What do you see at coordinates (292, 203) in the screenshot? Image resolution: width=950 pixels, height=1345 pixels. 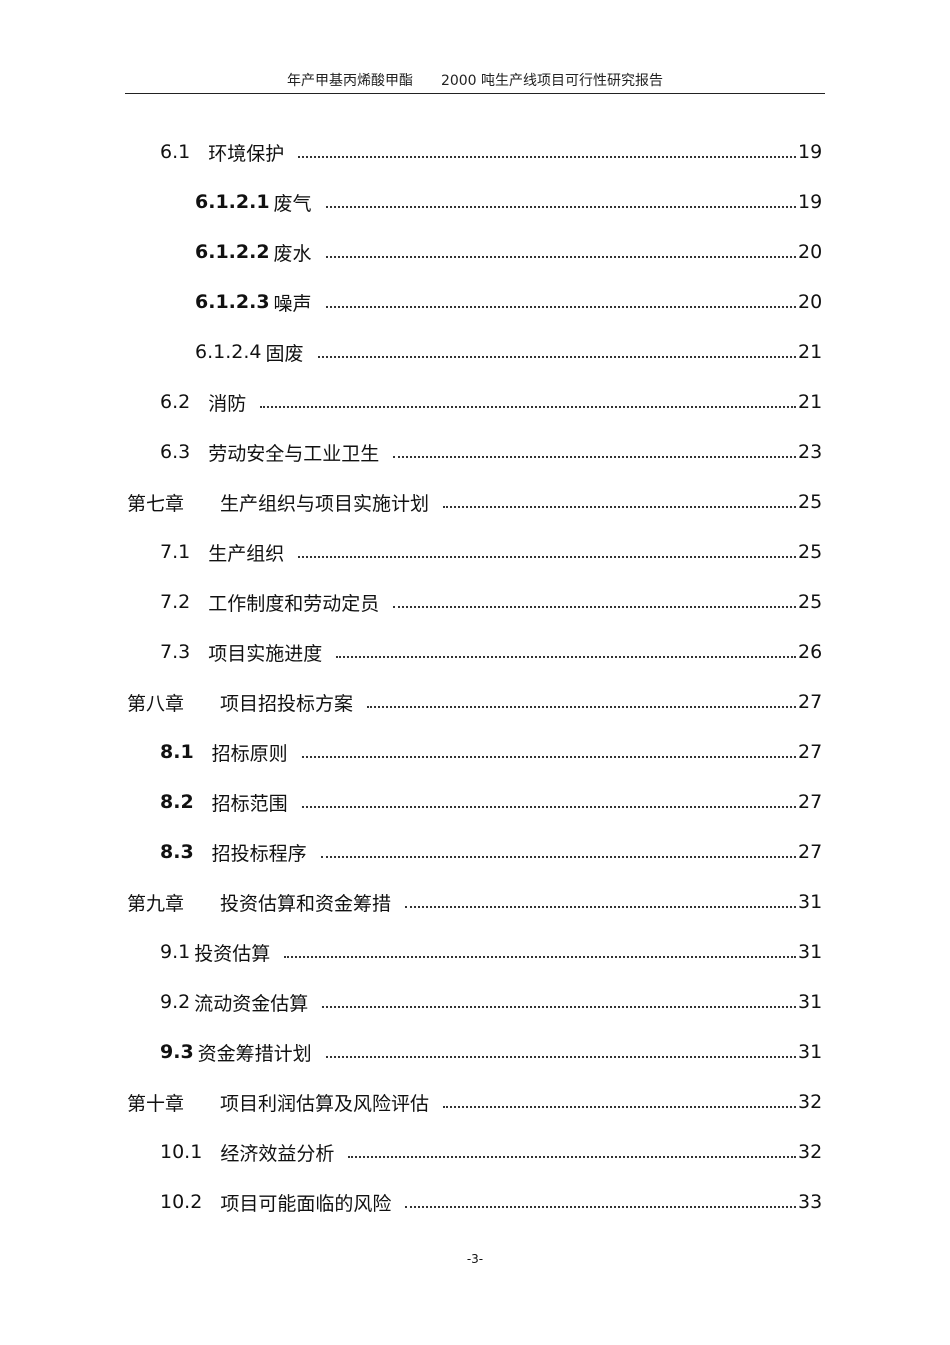 I see `toc-title: 废气` at bounding box center [292, 203].